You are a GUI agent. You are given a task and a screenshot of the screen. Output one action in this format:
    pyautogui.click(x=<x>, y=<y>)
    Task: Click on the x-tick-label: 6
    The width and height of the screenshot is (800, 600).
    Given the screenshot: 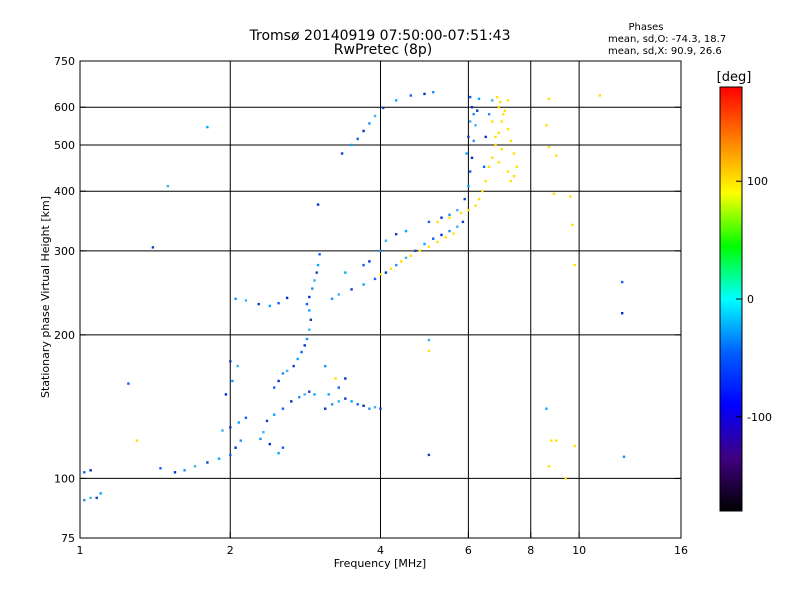 What is the action you would take?
    pyautogui.click(x=468, y=550)
    